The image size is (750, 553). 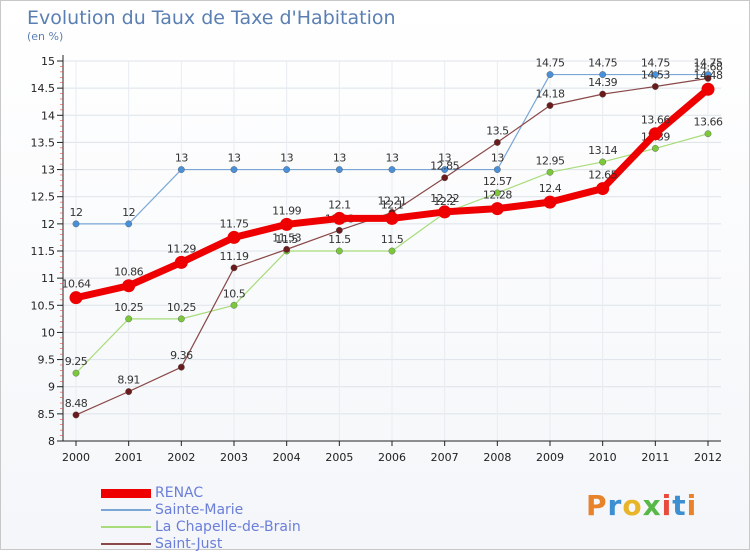 What do you see at coordinates (228, 527) in the screenshot?
I see `legend-label: La Chapelle-de-Brain` at bounding box center [228, 527].